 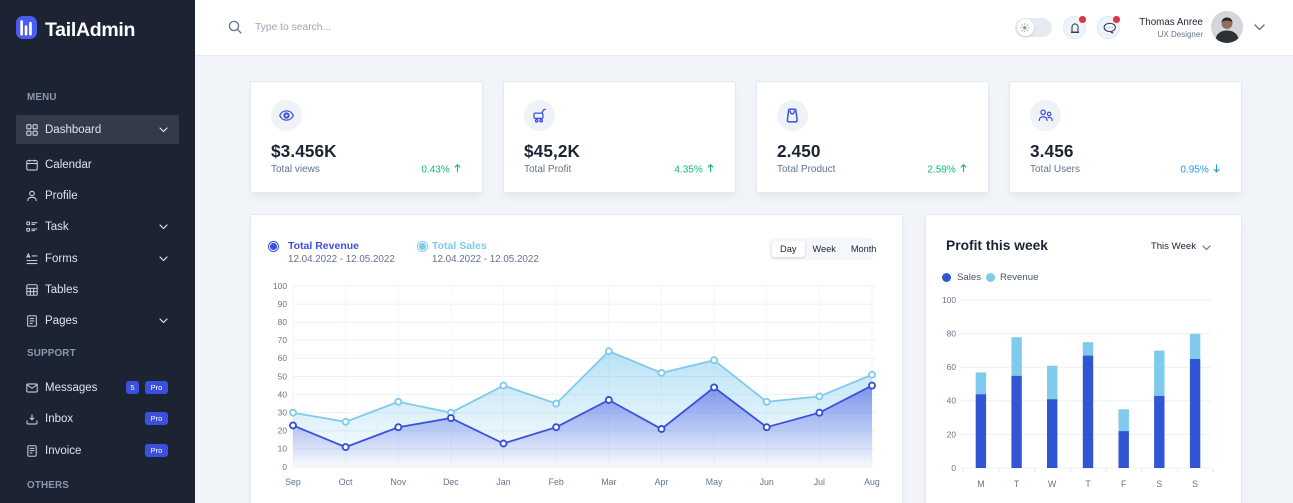 I want to click on svg-text: Dec, so click(x=451, y=482).